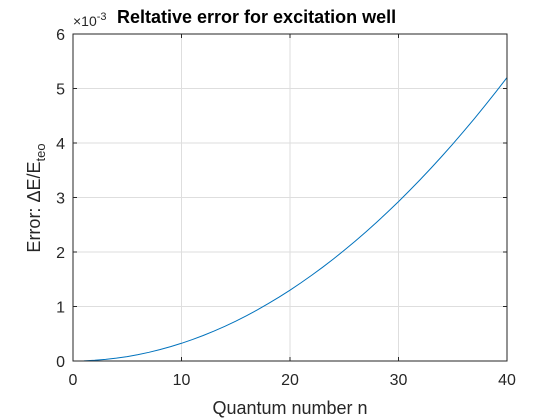 The height and width of the screenshot is (420, 560). Describe the element at coordinates (60, 253) in the screenshot. I see `y-tick-label: 2` at that location.